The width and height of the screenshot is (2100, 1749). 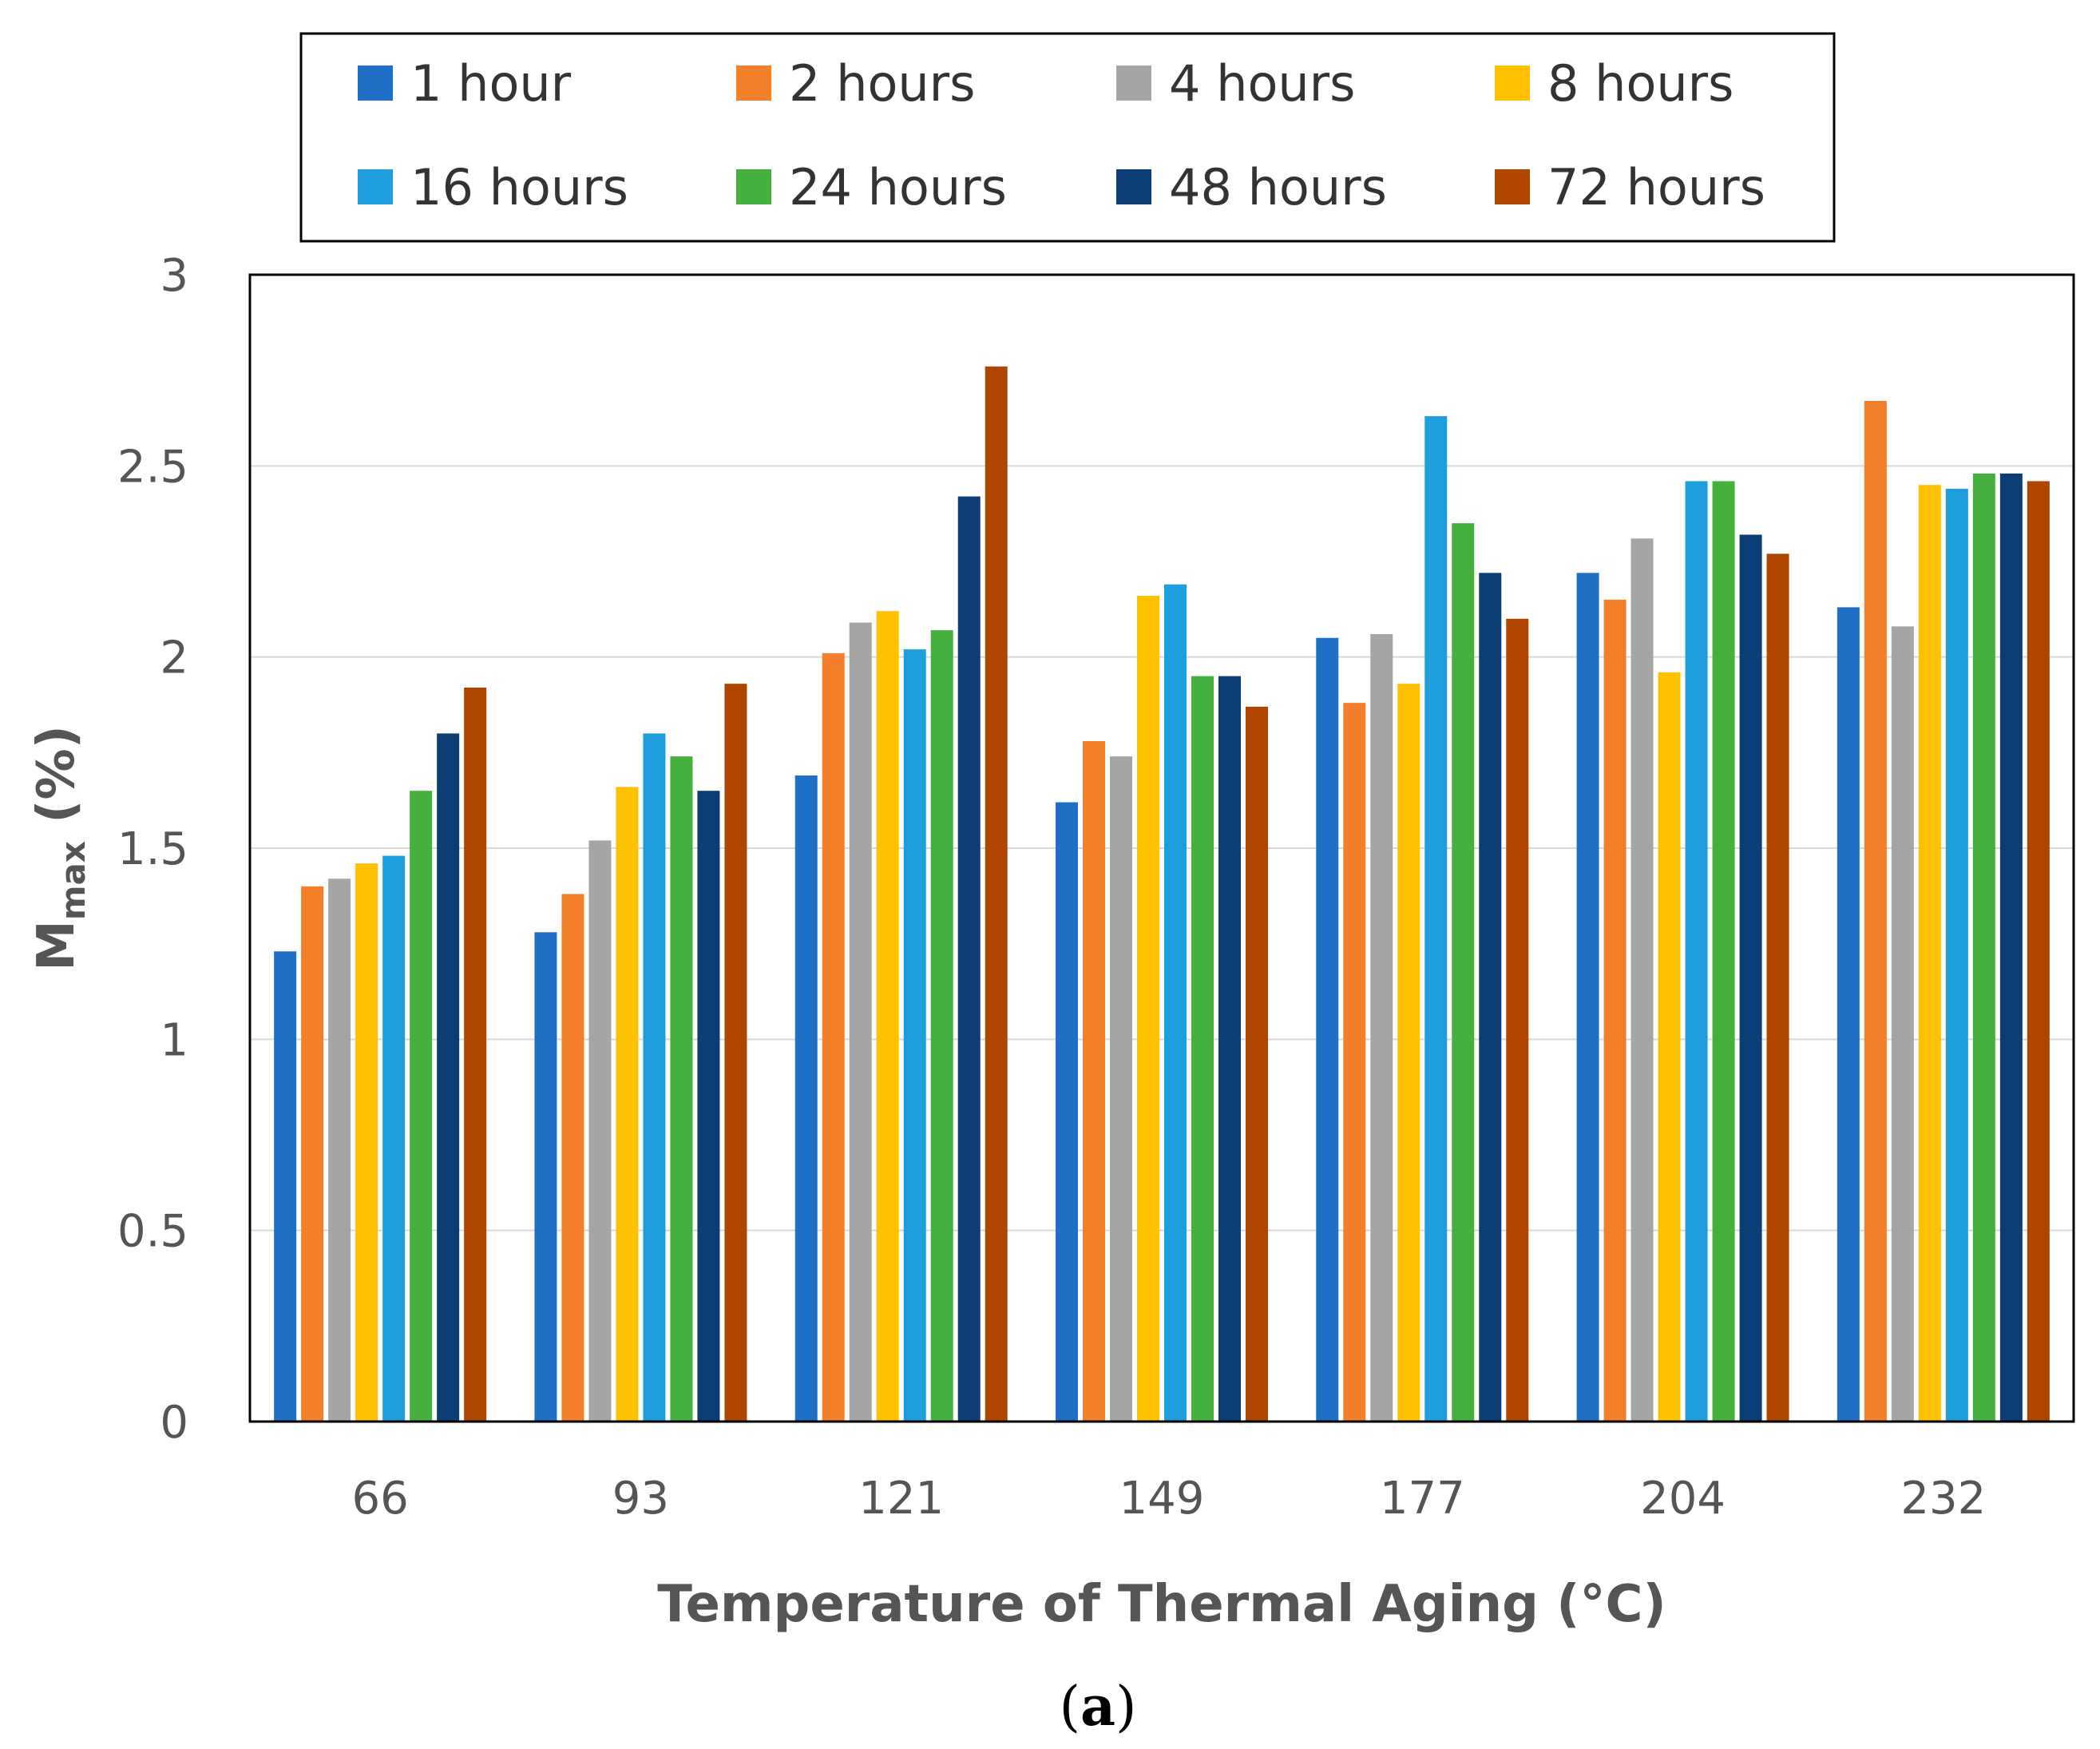 I want to click on x-tick-label: 232, so click(x=1943, y=1499).